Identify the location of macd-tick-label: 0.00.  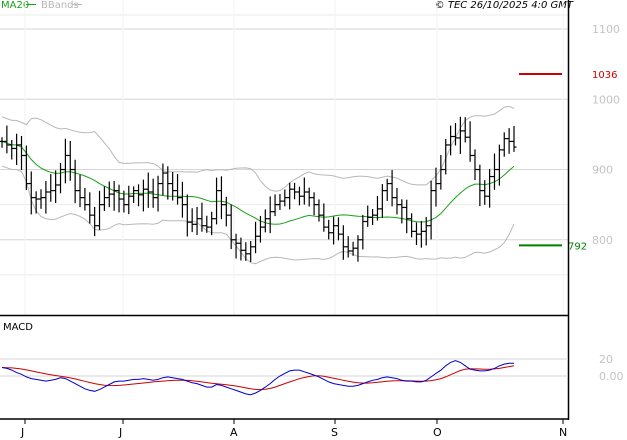
(611, 376).